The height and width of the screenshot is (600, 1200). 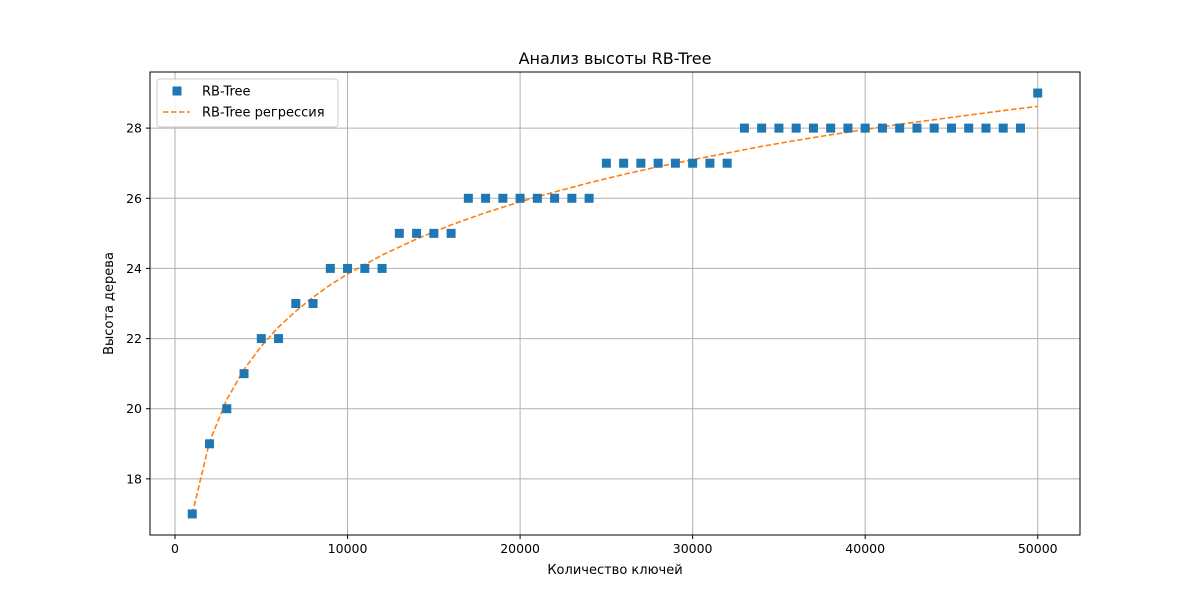 What do you see at coordinates (175, 548) in the screenshot?
I see `x-tick-label: 0` at bounding box center [175, 548].